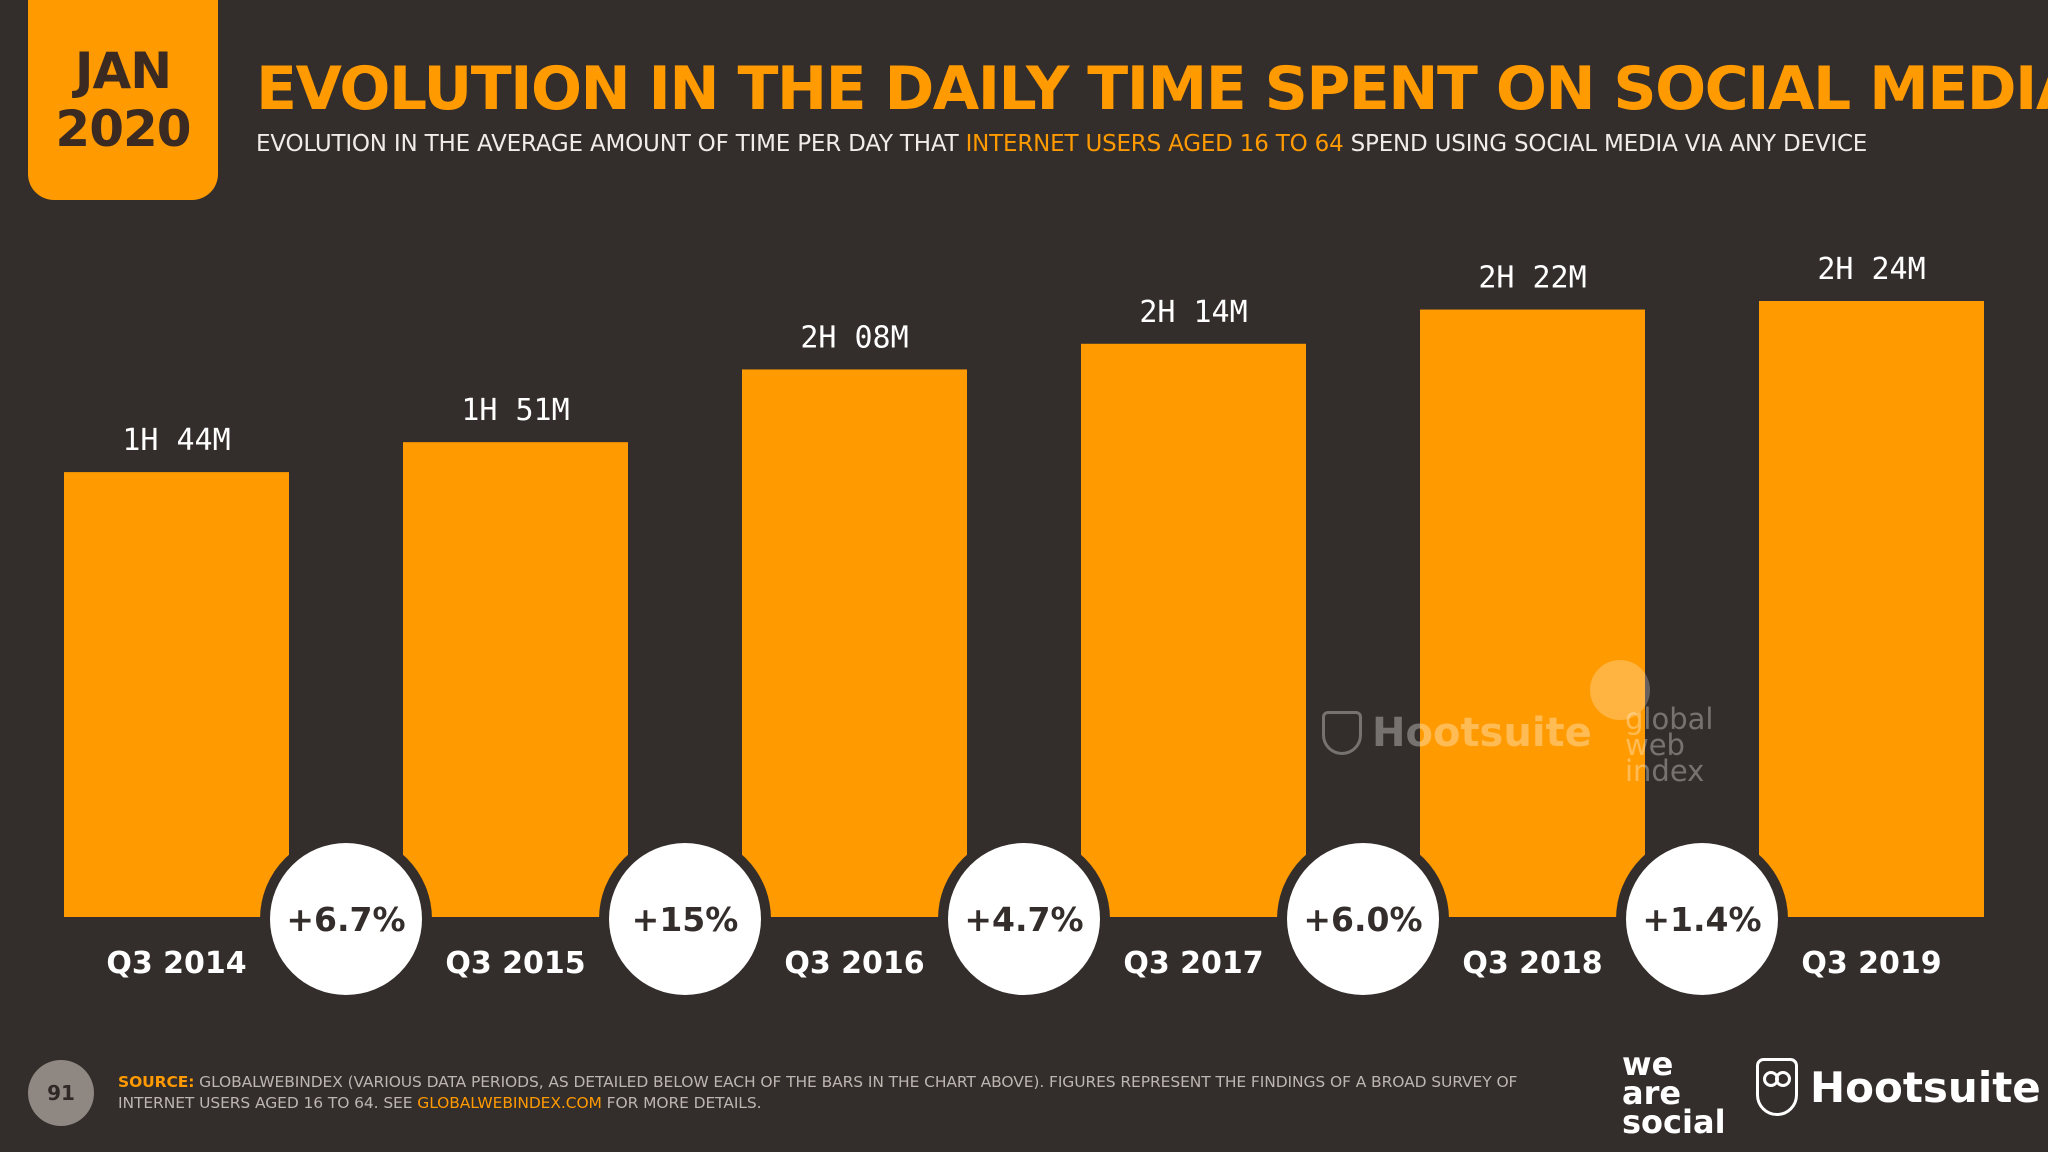 The height and width of the screenshot is (1152, 2048). What do you see at coordinates (61, 1093) in the screenshot?
I see `page-number: 91` at bounding box center [61, 1093].